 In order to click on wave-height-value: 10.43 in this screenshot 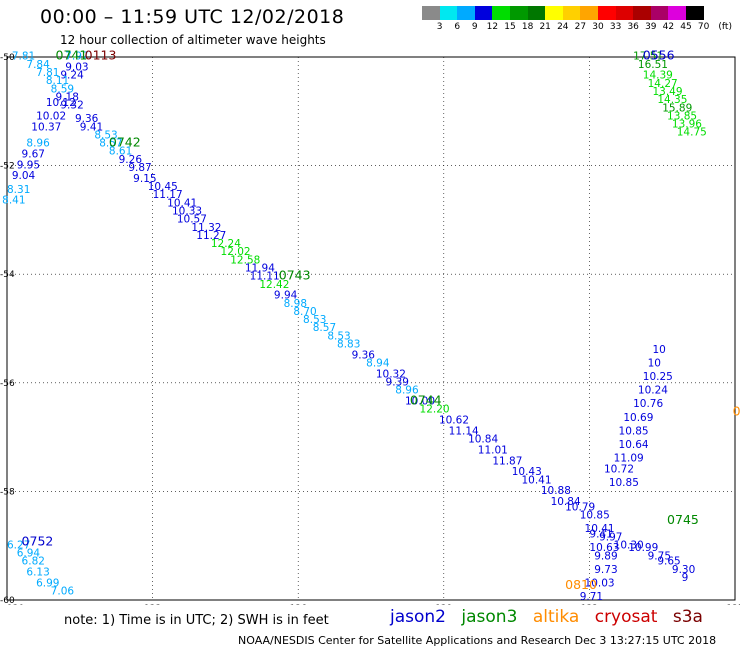, I will do `click(527, 472)`.